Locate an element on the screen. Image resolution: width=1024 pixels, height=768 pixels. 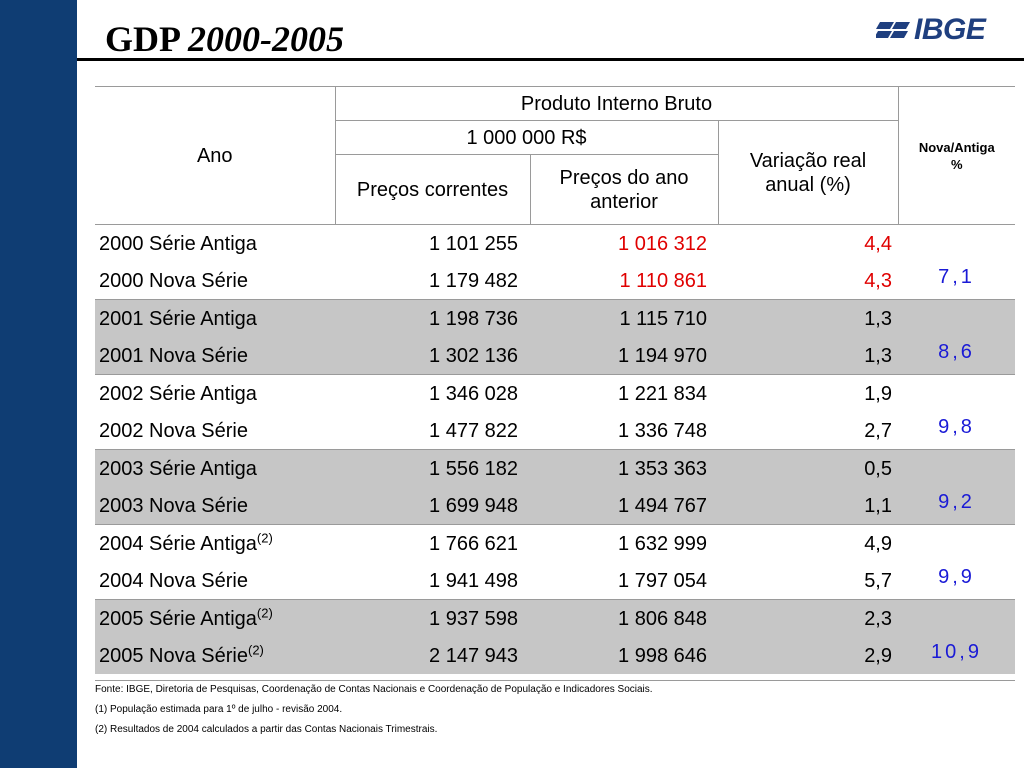
cell-ano: 2000 Série Antiga is located at coordinates (215, 244).